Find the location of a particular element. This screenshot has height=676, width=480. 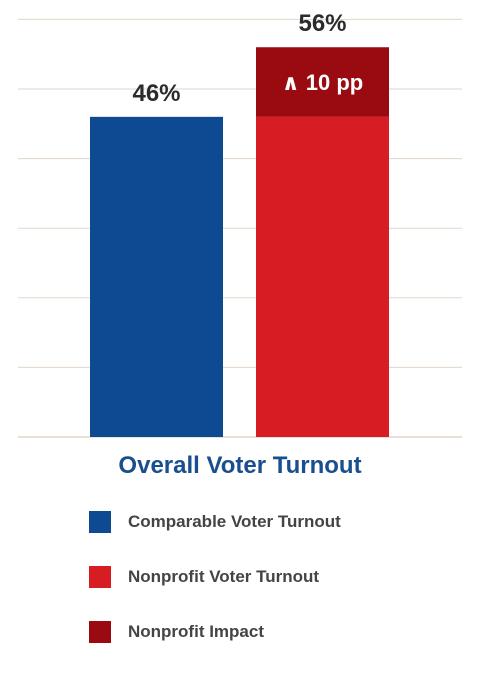

bar-impact is located at coordinates (322, 82).